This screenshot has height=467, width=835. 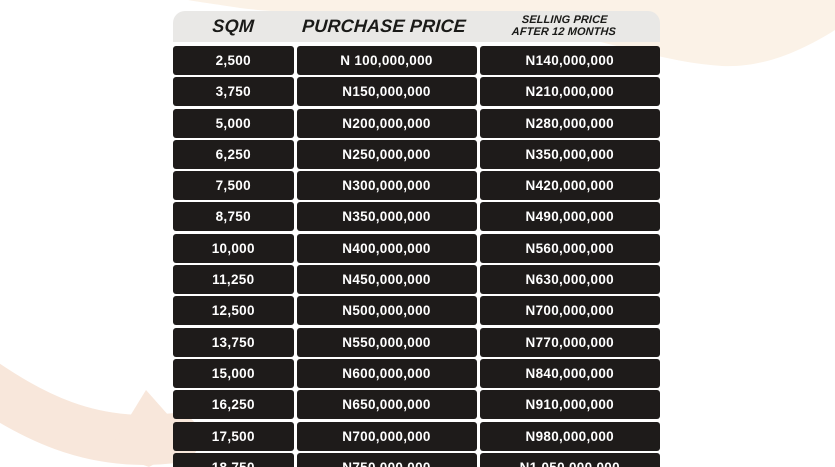 I want to click on cream-blob-top-right, so click(x=511, y=33).